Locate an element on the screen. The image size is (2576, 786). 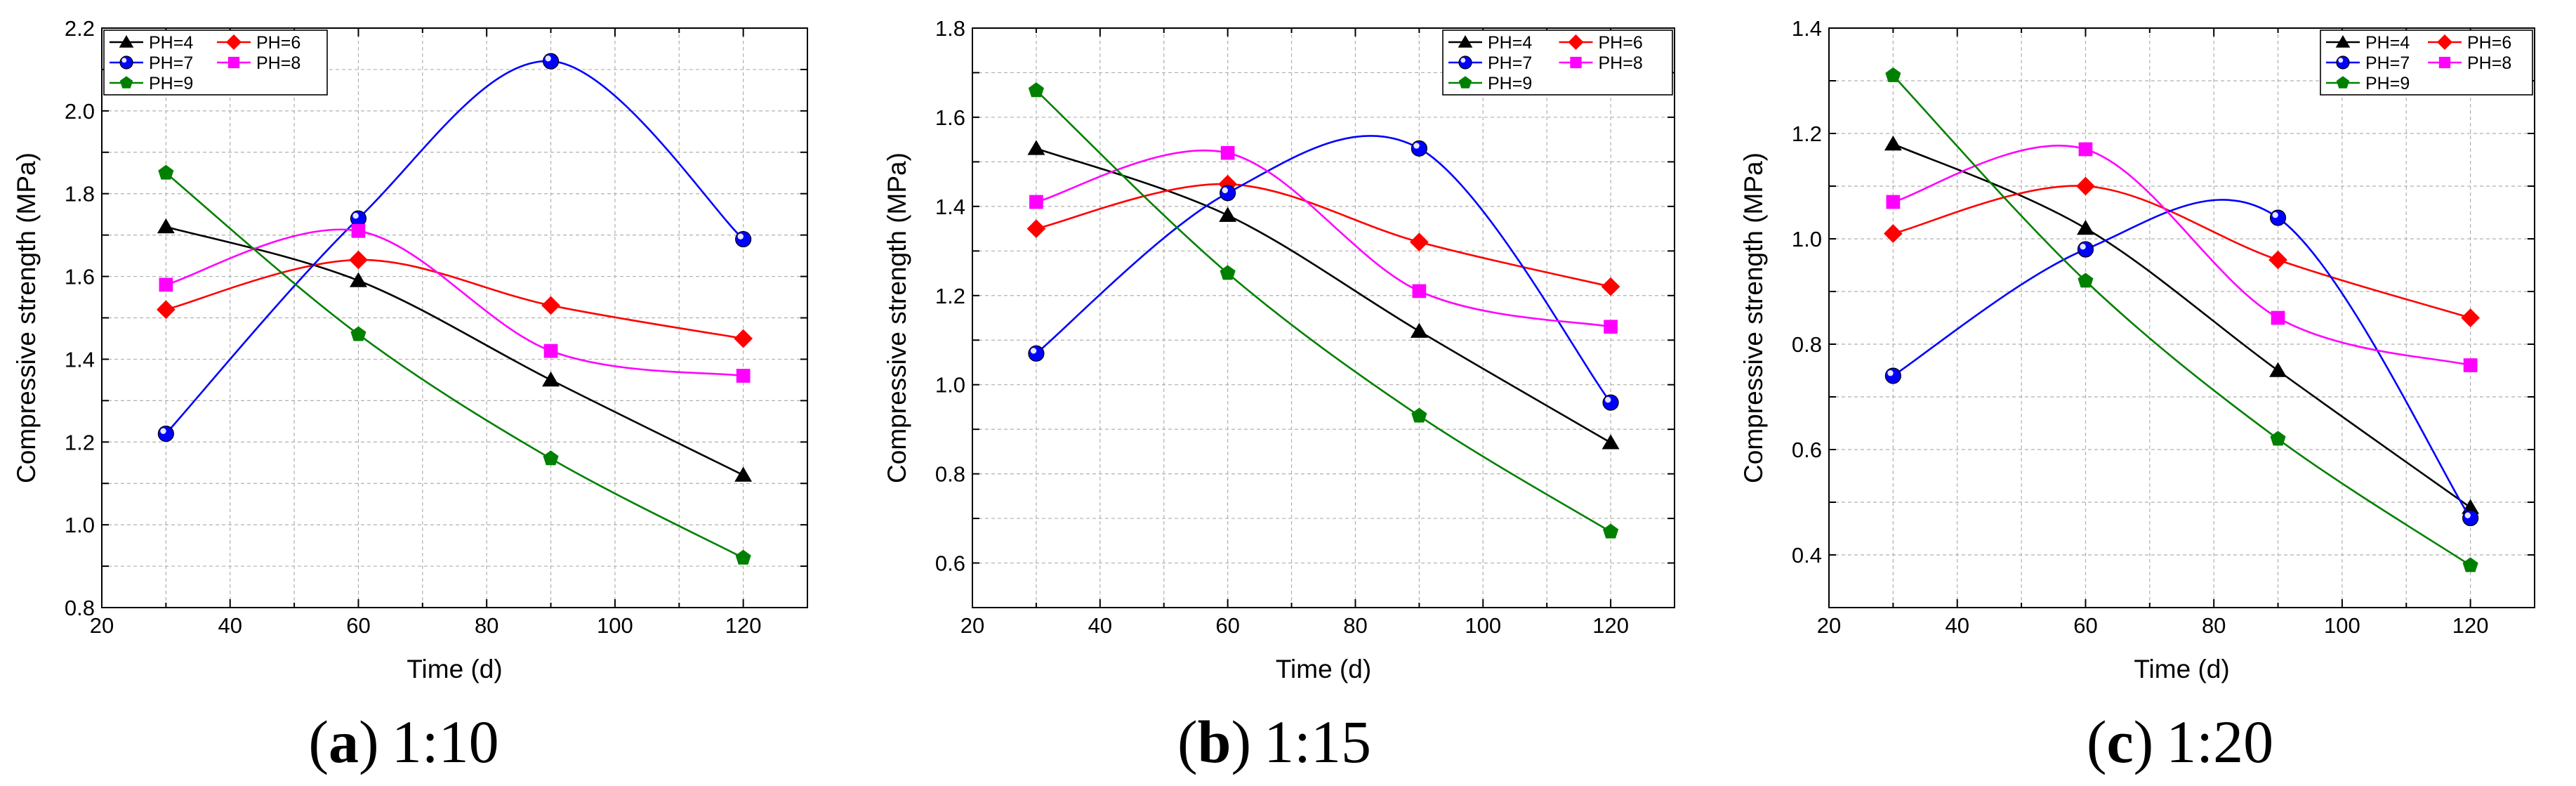
legend-item-ph-7: PH=7 is located at coordinates (1490, 63).